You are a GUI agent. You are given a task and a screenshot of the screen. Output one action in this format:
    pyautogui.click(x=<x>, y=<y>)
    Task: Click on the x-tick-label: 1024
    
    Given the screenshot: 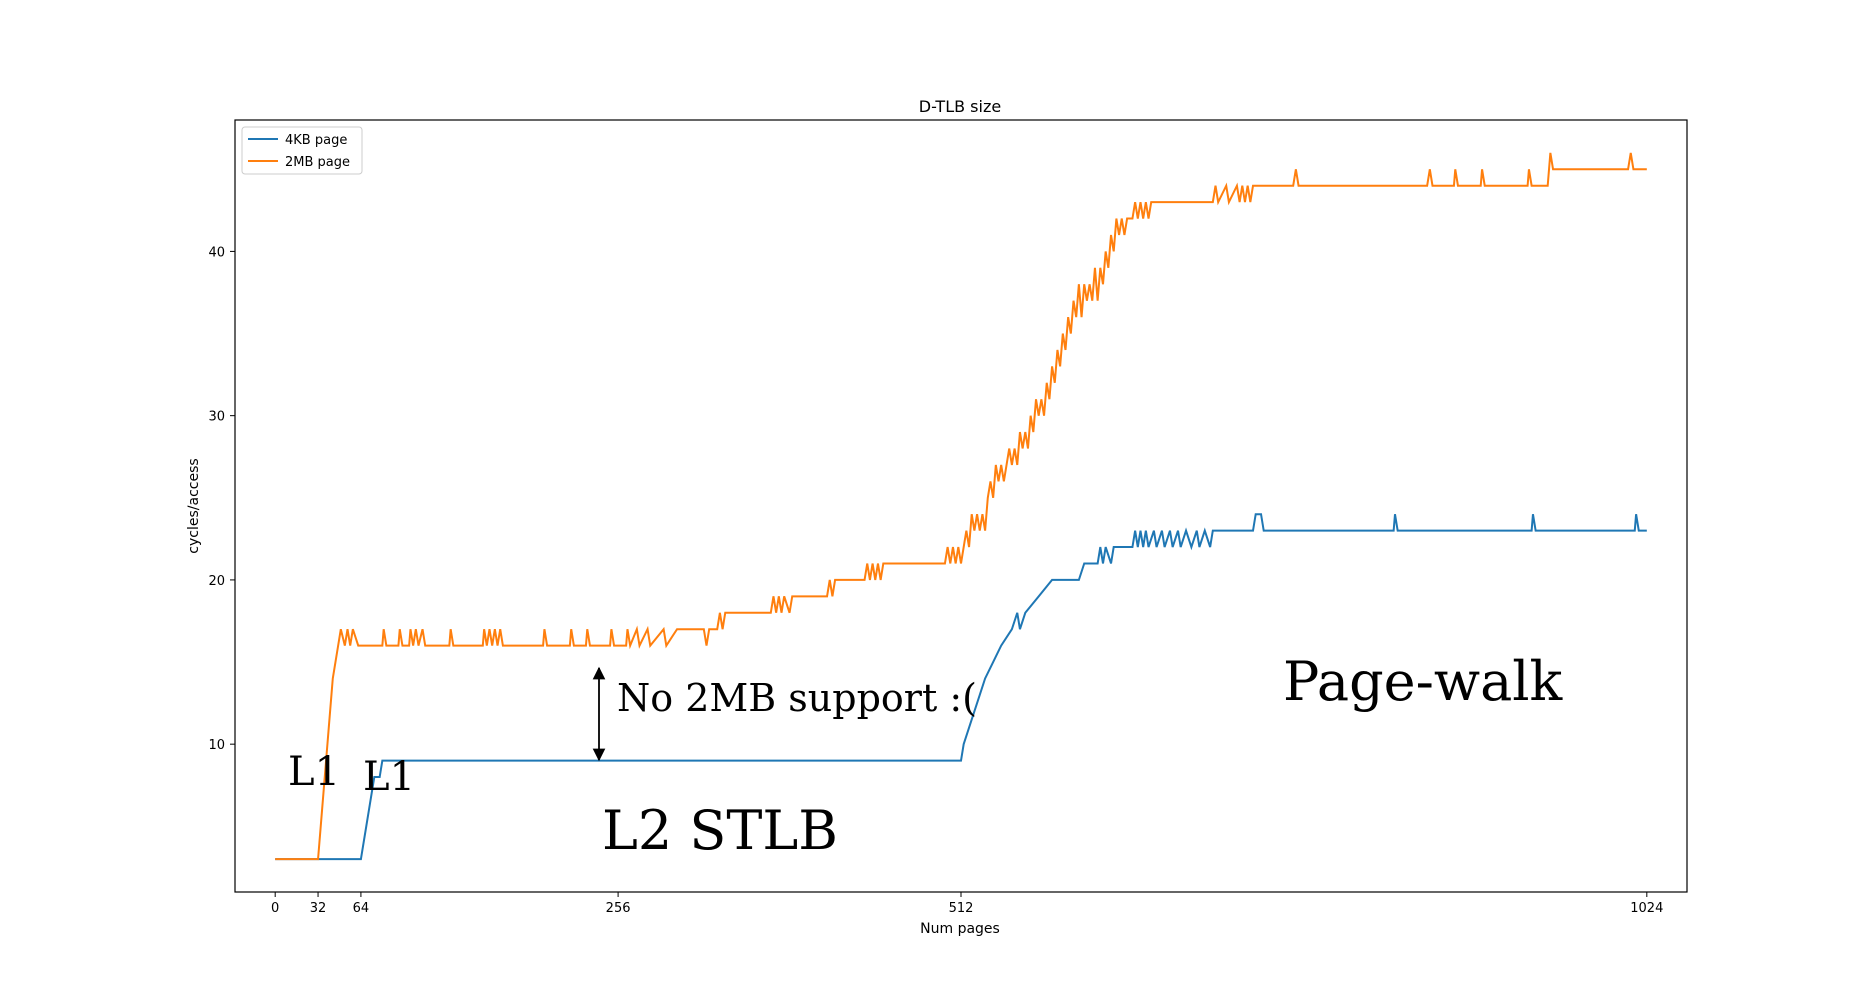 What is the action you would take?
    pyautogui.click(x=1646, y=908)
    